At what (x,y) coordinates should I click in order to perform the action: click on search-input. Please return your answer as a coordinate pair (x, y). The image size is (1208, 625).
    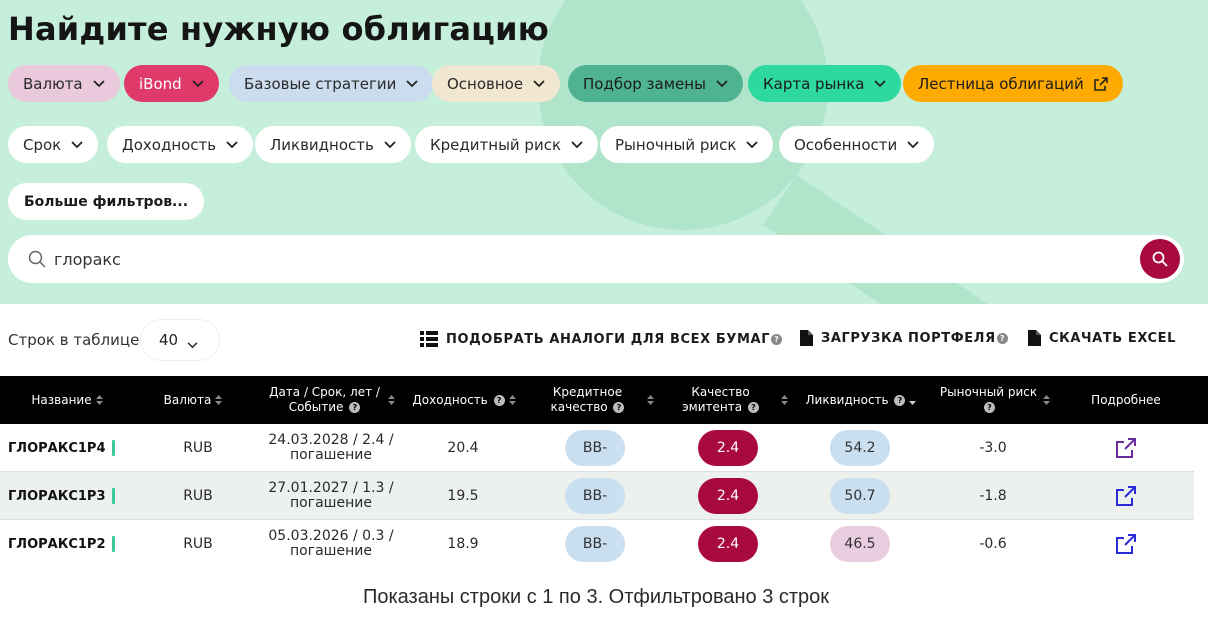
    Looking at the image, I should click on (589, 259).